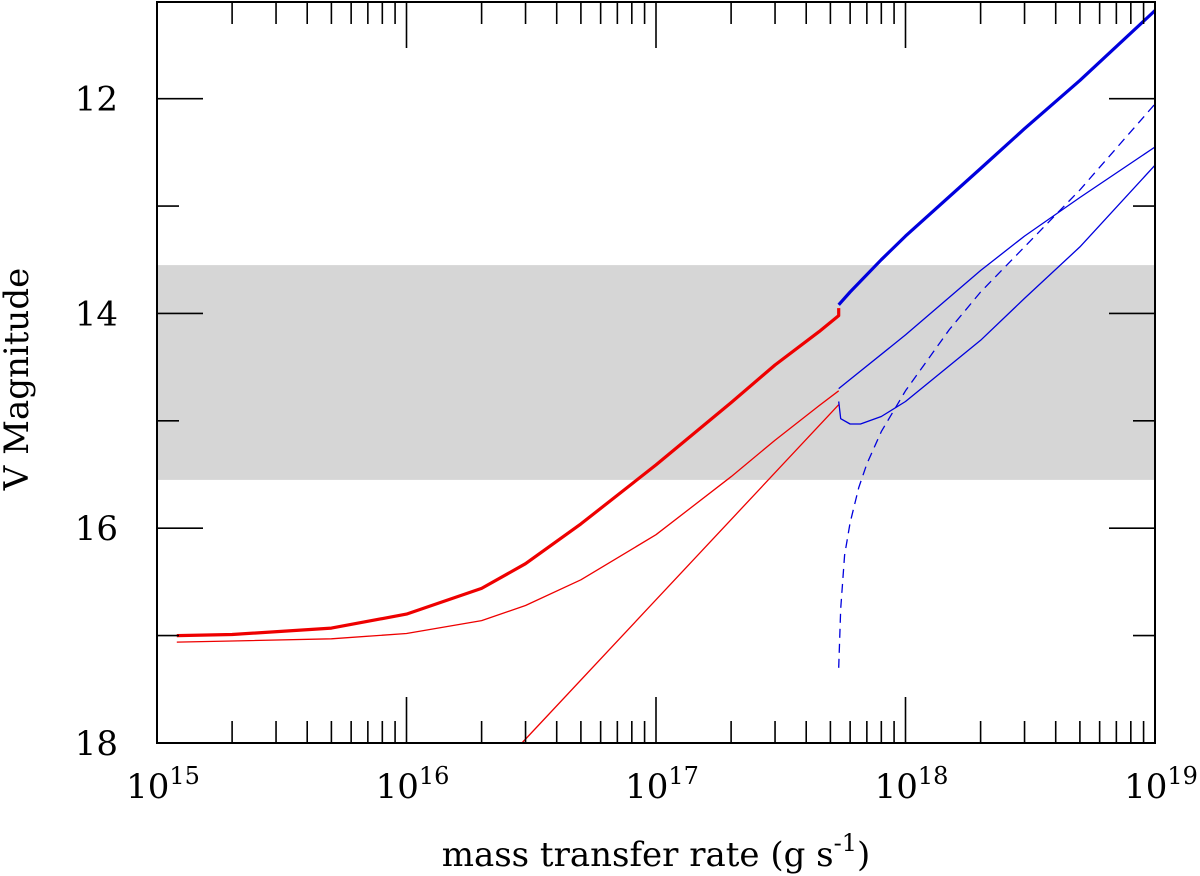 Image resolution: width=1200 pixels, height=876 pixels. What do you see at coordinates (18, 379) in the screenshot?
I see `y-axis-title: V Magnitude` at bounding box center [18, 379].